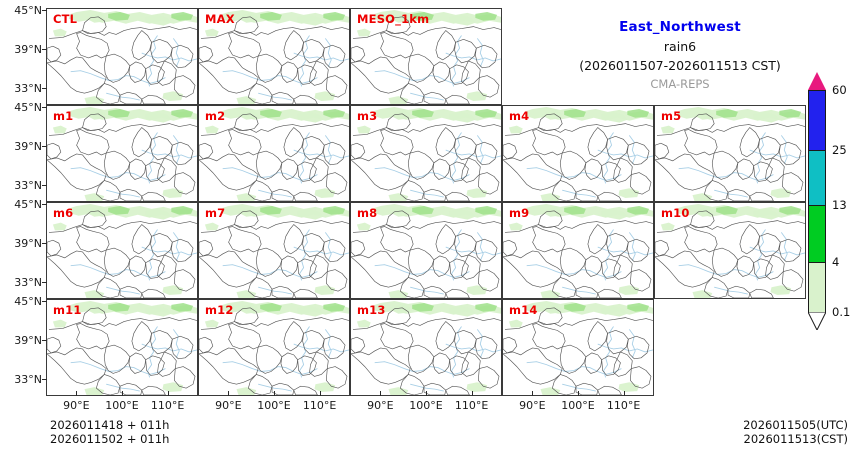 This screenshot has height=454, width=860. I want to click on panel-label: m9, so click(519, 213).